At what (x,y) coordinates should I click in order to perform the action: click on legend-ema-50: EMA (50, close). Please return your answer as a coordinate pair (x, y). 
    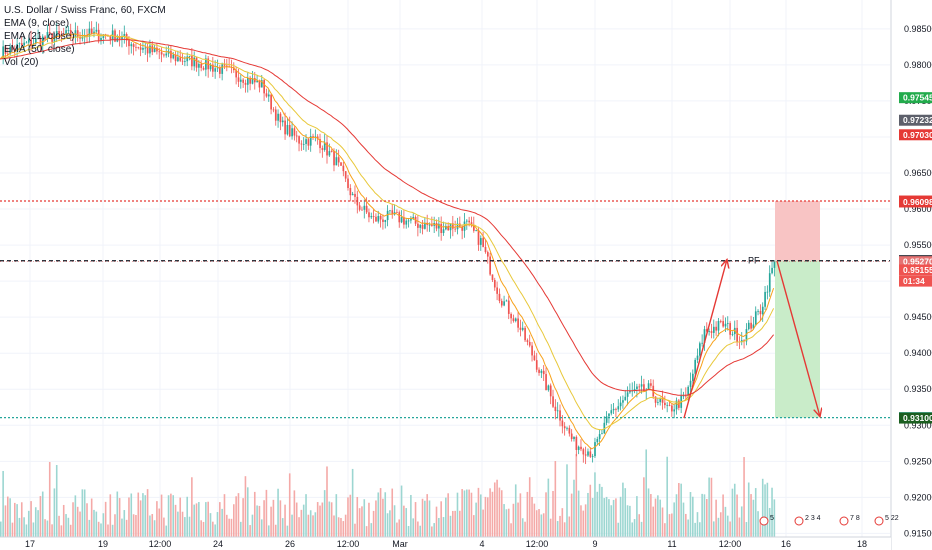
    Looking at the image, I should click on (39, 49).